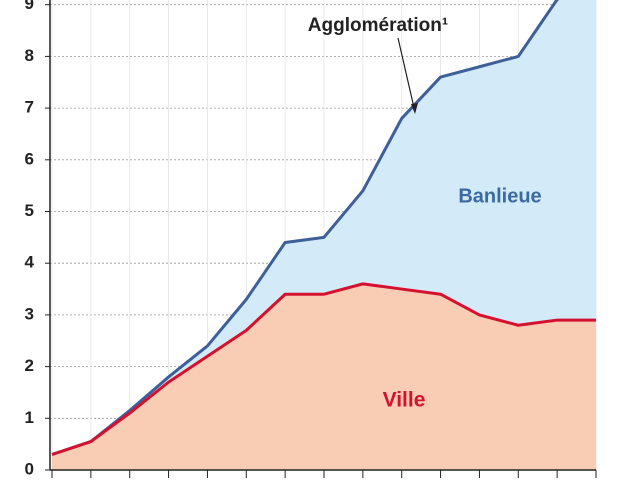 This screenshot has height=480, width=640. Describe the element at coordinates (414, 108) in the screenshot. I see `arrow-head` at that location.